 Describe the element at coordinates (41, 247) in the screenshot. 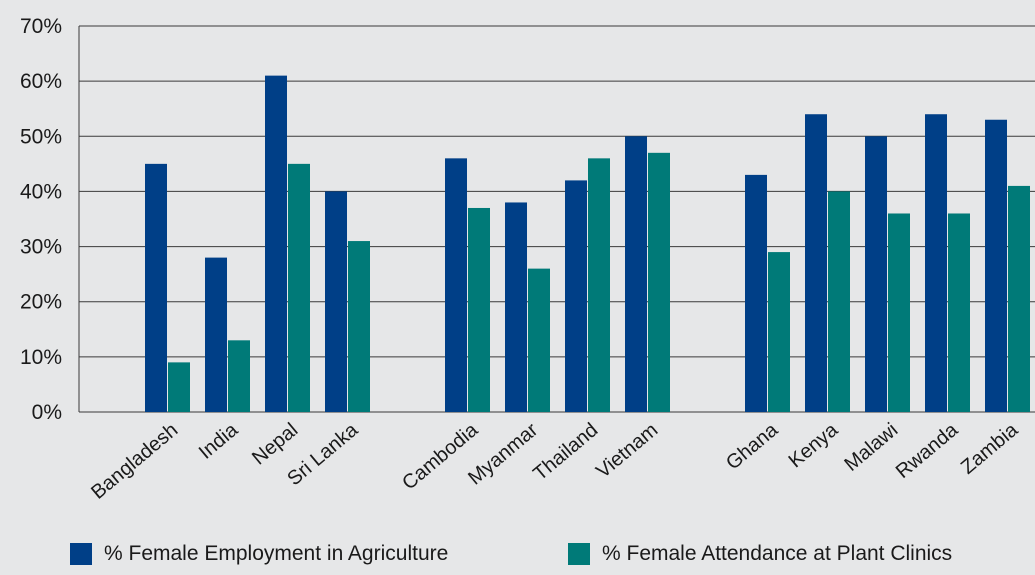

I see `y-tick-label: 30%` at that location.